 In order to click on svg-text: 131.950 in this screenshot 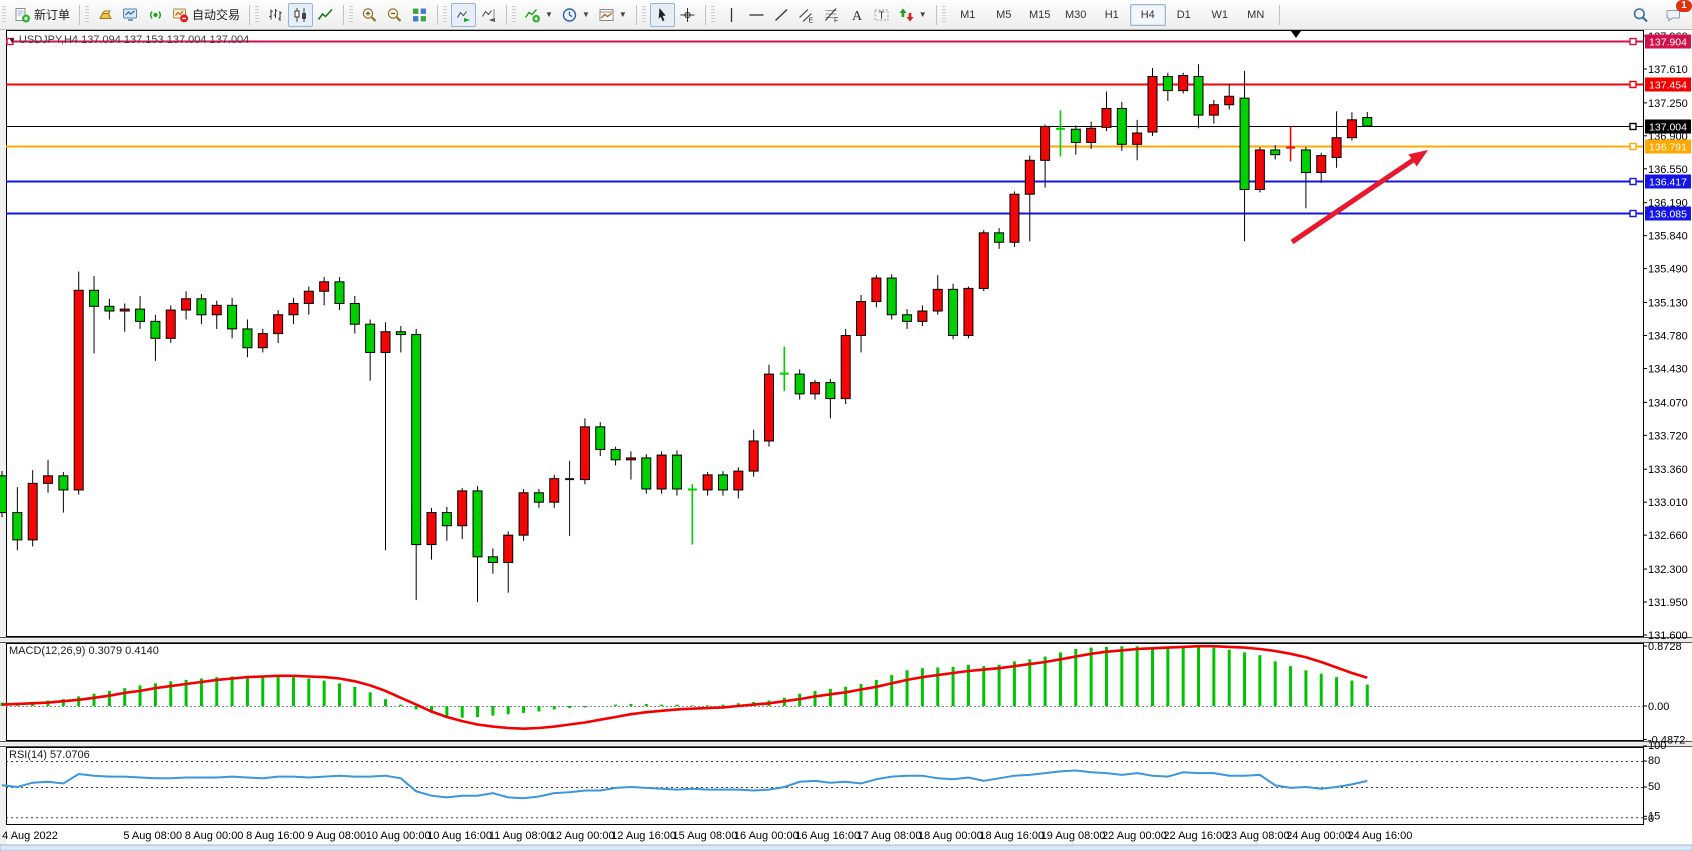, I will do `click(1668, 603)`.